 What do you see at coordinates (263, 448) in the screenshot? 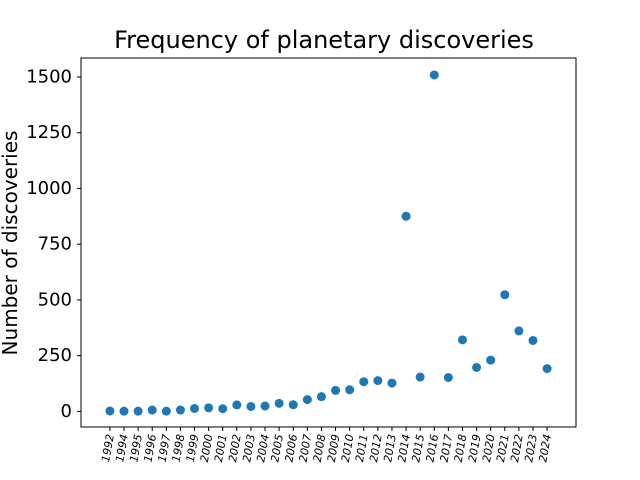
I see `x-tick-label: 2004` at bounding box center [263, 448].